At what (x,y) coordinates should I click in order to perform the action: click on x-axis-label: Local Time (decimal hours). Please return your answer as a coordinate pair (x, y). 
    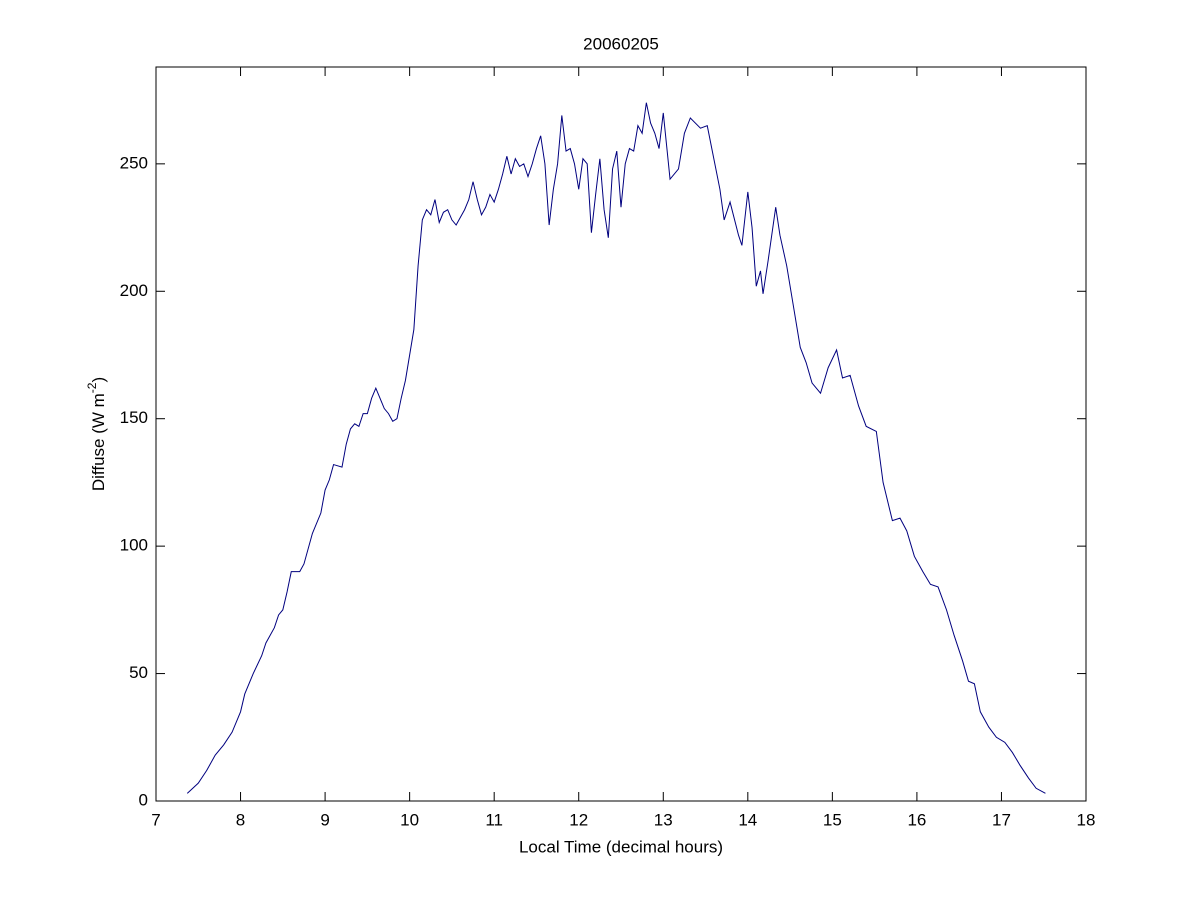
    Looking at the image, I should click on (621, 846).